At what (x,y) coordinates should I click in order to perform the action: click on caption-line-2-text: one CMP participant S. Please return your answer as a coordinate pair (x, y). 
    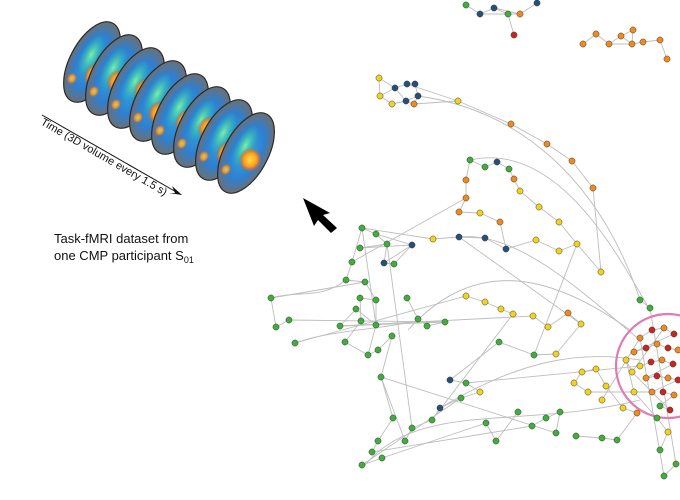
    Looking at the image, I should click on (119, 255).